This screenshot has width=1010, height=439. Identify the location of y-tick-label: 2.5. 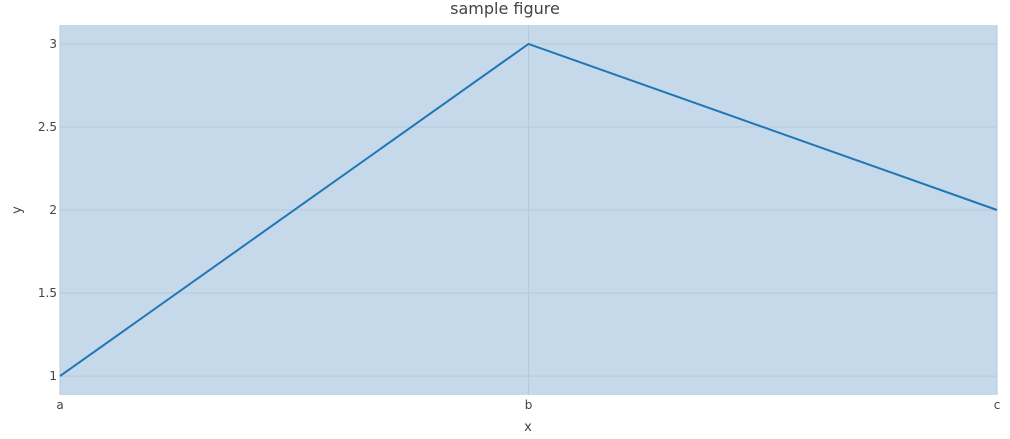
(47, 127).